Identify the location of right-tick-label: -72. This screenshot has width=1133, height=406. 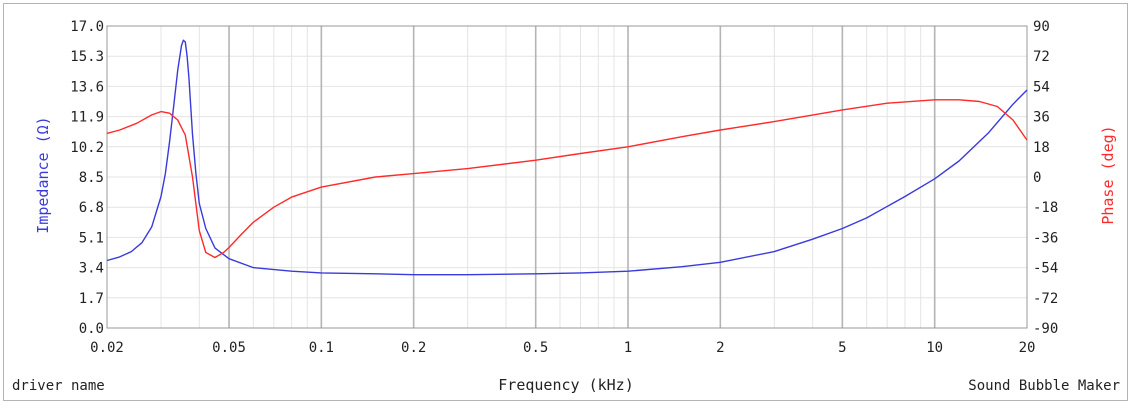
(1045, 299).